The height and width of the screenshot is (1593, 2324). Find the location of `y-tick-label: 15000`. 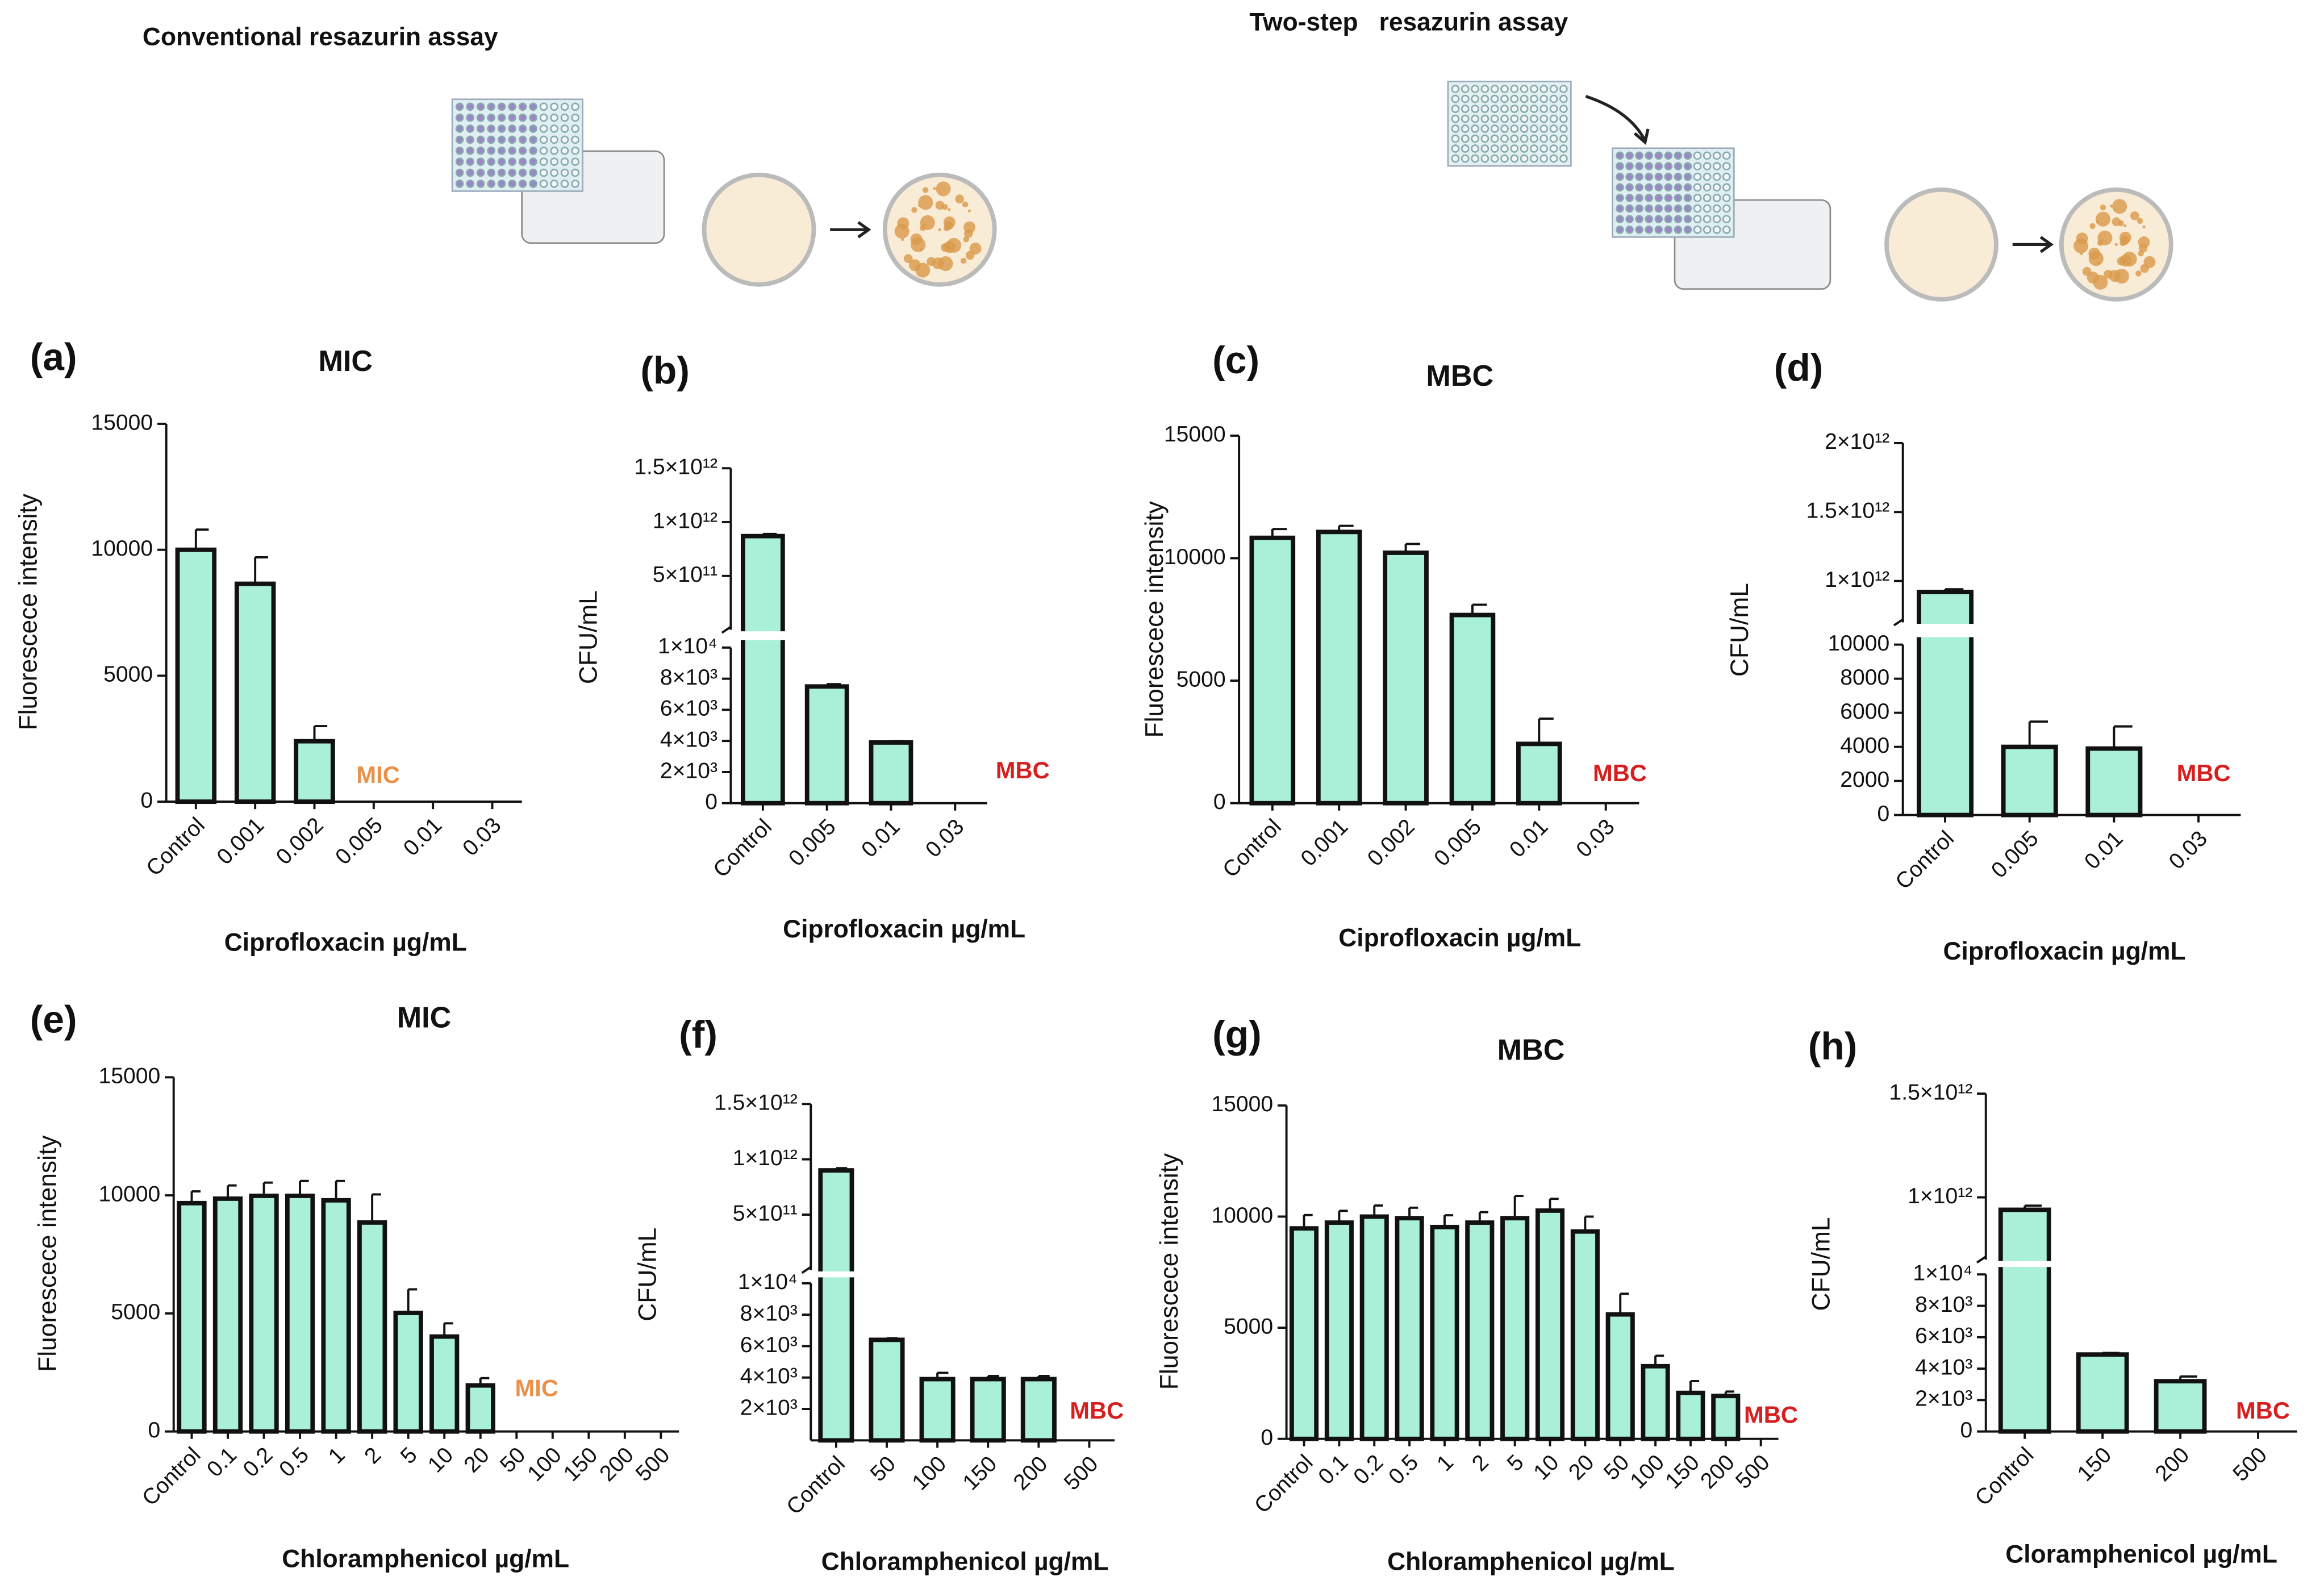

y-tick-label: 15000 is located at coordinates (1195, 434).